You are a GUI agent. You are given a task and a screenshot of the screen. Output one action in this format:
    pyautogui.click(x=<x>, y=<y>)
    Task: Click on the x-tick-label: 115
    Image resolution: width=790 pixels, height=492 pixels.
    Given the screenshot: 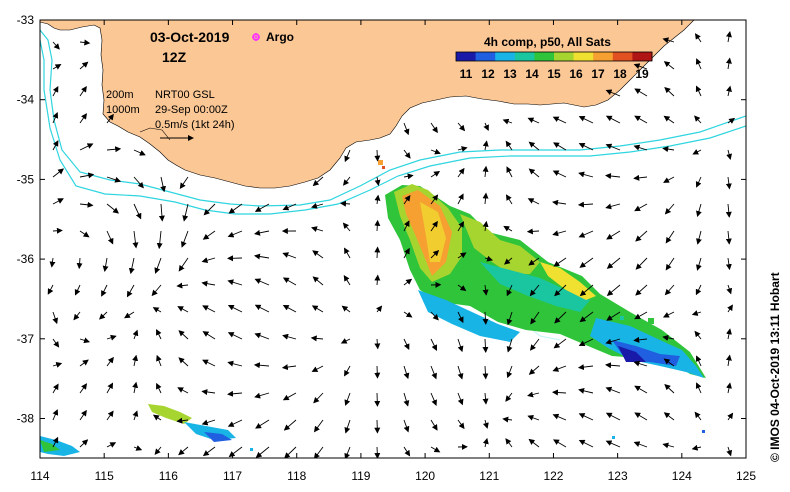 What is the action you would take?
    pyautogui.click(x=104, y=476)
    